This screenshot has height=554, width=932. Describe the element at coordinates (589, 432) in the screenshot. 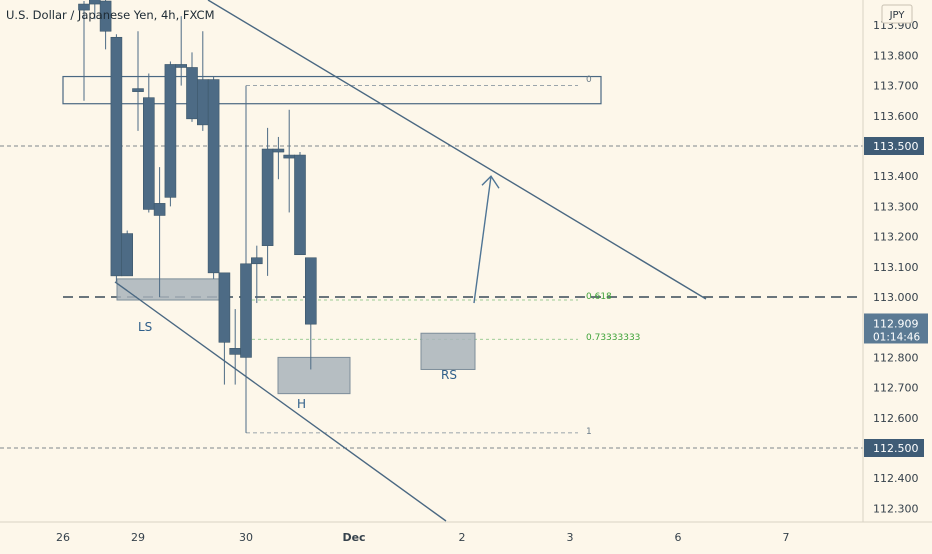

I see `fib-level-1-label: 1` at that location.